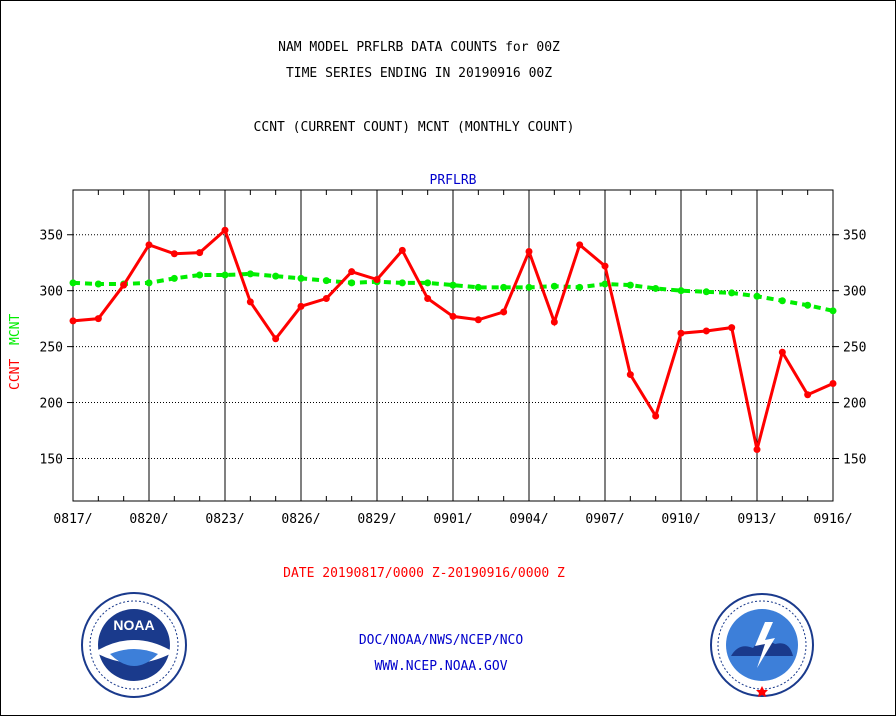 This screenshot has height=716, width=896. Describe the element at coordinates (452, 519) in the screenshot. I see `x-tick-label: 0901/` at that location.